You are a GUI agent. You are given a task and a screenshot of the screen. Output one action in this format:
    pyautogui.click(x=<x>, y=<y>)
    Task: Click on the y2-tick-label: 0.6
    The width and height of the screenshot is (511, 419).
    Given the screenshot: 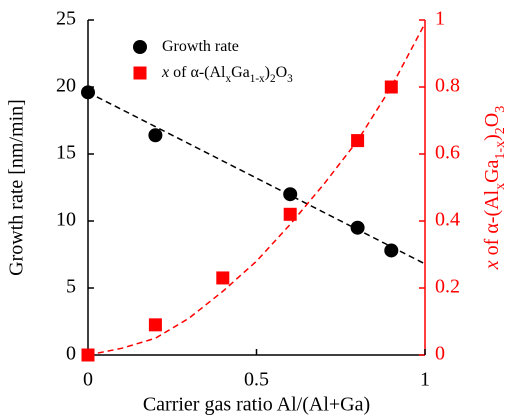 What is the action you would take?
    pyautogui.click(x=447, y=153)
    